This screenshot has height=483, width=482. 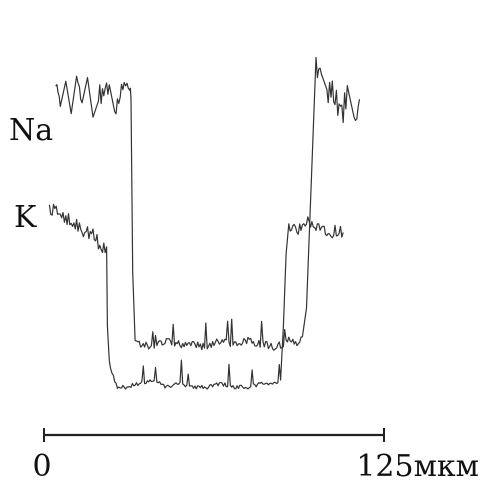 I want to click on x-tick-label-end: 125мкм, so click(x=417, y=466).